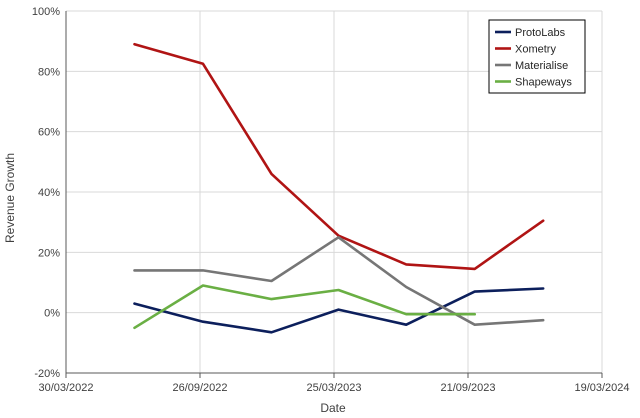  Describe the element at coordinates (49, 193) in the screenshot. I see `y-tick-label: 40%` at that location.